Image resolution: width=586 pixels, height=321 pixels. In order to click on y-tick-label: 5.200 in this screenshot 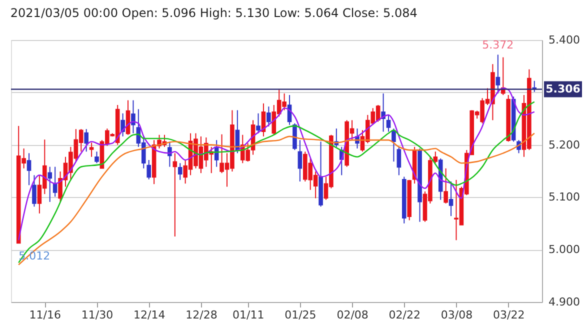, I will do `click(564, 145)`.